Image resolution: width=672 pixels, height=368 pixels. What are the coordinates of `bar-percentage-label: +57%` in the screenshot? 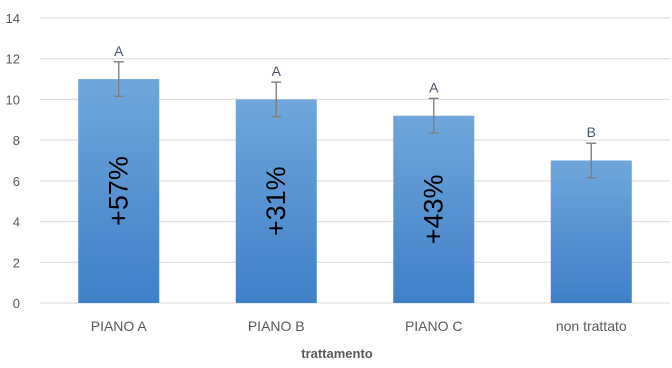 It's located at (119, 191).